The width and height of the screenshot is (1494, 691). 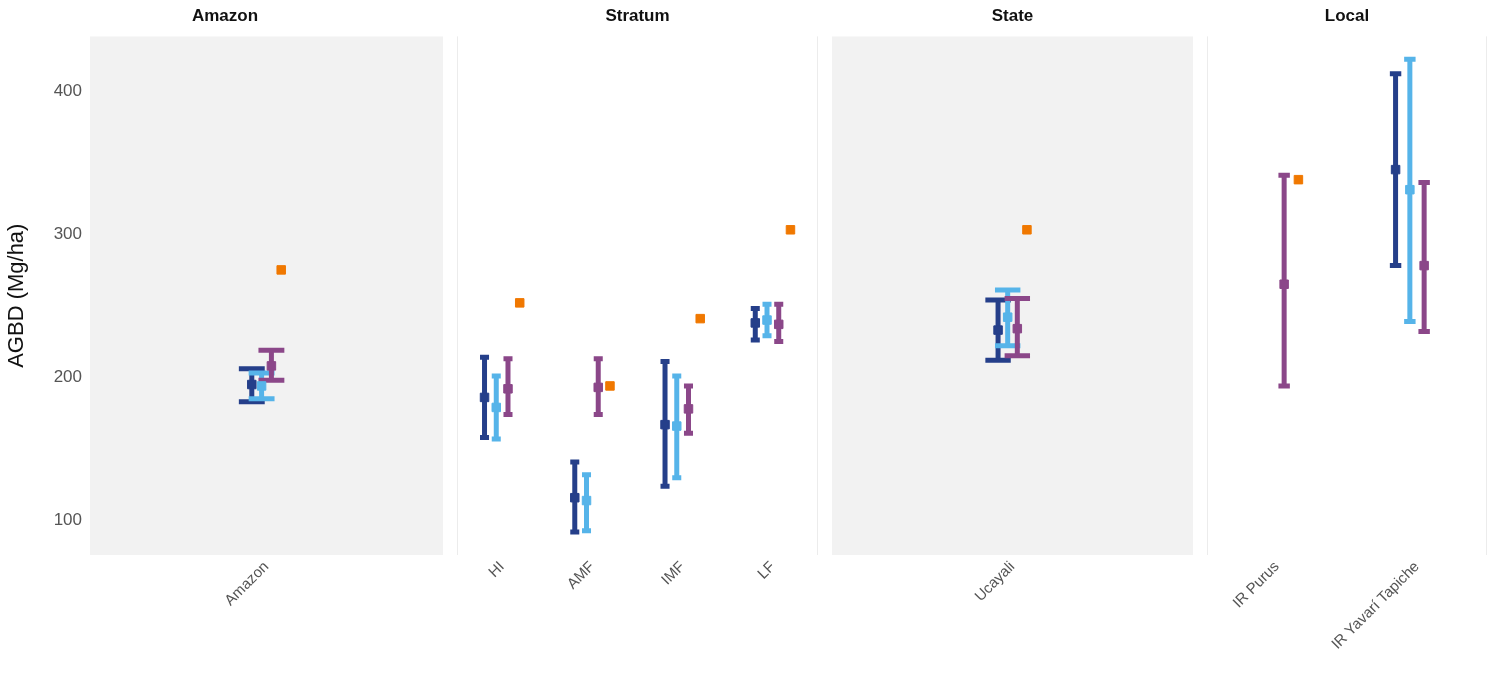 What do you see at coordinates (67, 377) in the screenshot?
I see `y-tick-label: 200` at bounding box center [67, 377].